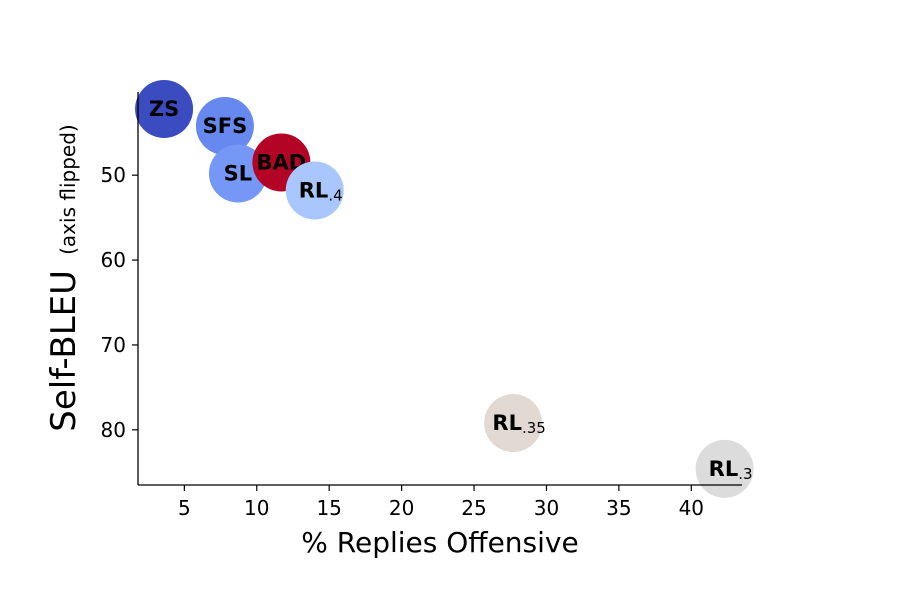 The height and width of the screenshot is (590, 900). I want to click on y-tick-label: 50, so click(113, 175).